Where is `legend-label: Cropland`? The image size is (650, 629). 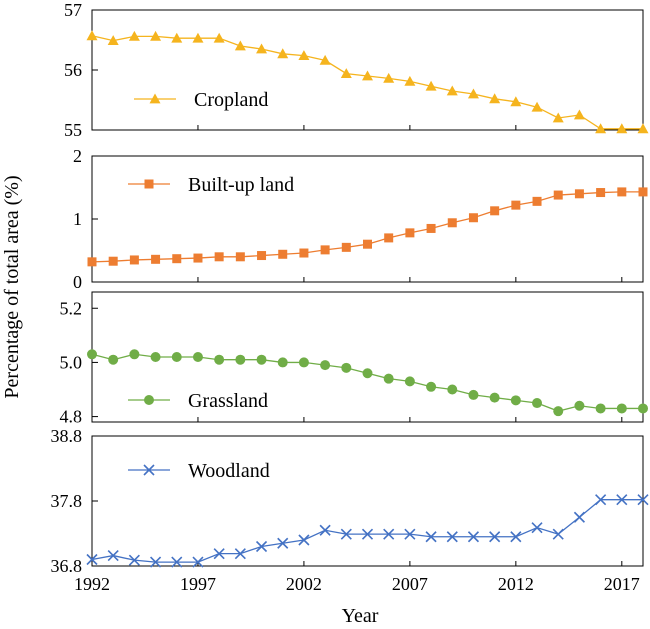 legend-label: Cropland is located at coordinates (231, 100).